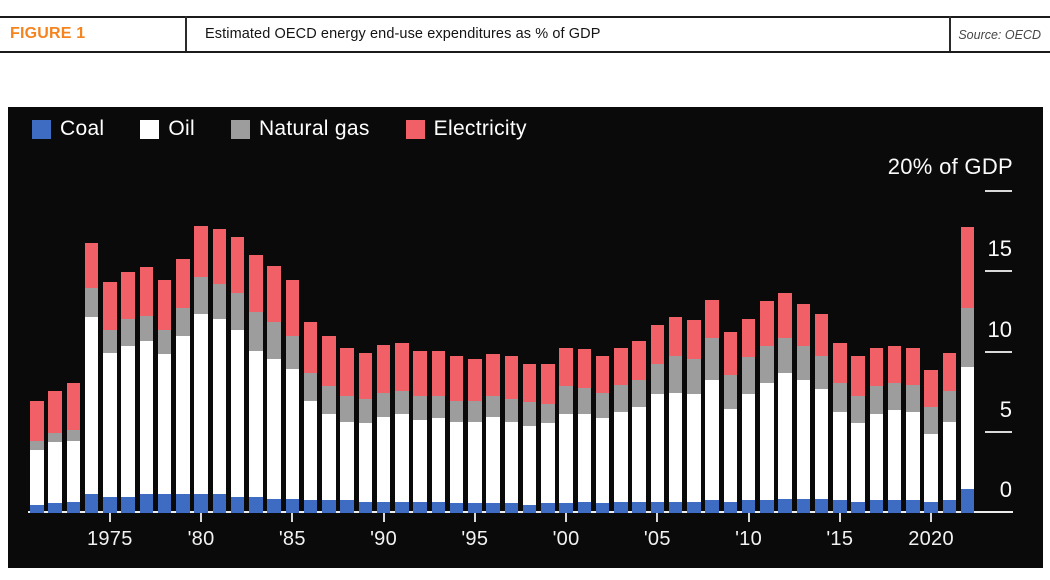 The width and height of the screenshot is (1050, 580). I want to click on bar-2008-segment-oil, so click(712, 440).